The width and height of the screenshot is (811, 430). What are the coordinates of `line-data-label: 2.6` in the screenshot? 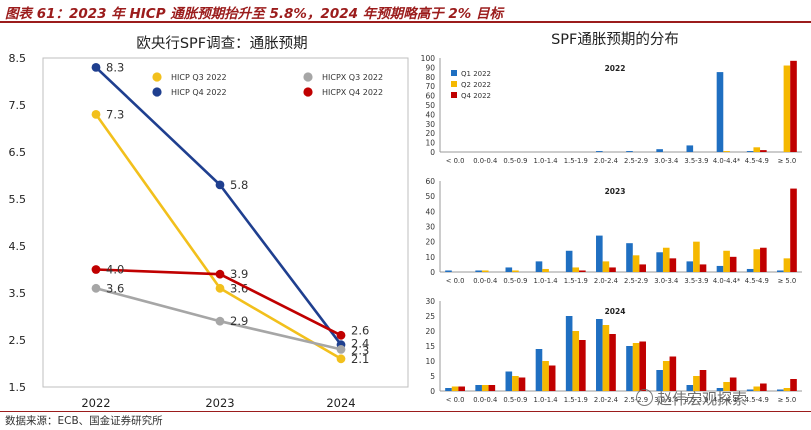 It's located at (360, 330).